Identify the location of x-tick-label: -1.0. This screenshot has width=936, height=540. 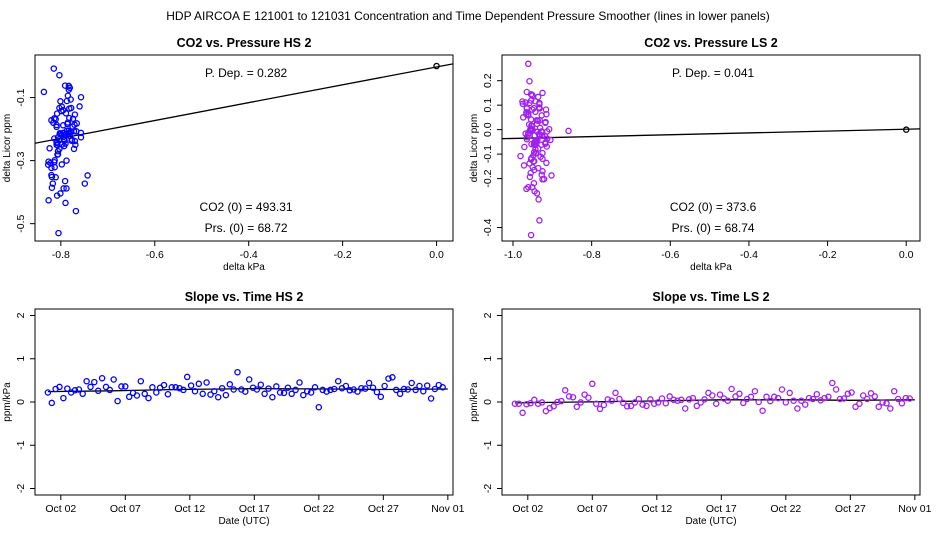
(513, 255).